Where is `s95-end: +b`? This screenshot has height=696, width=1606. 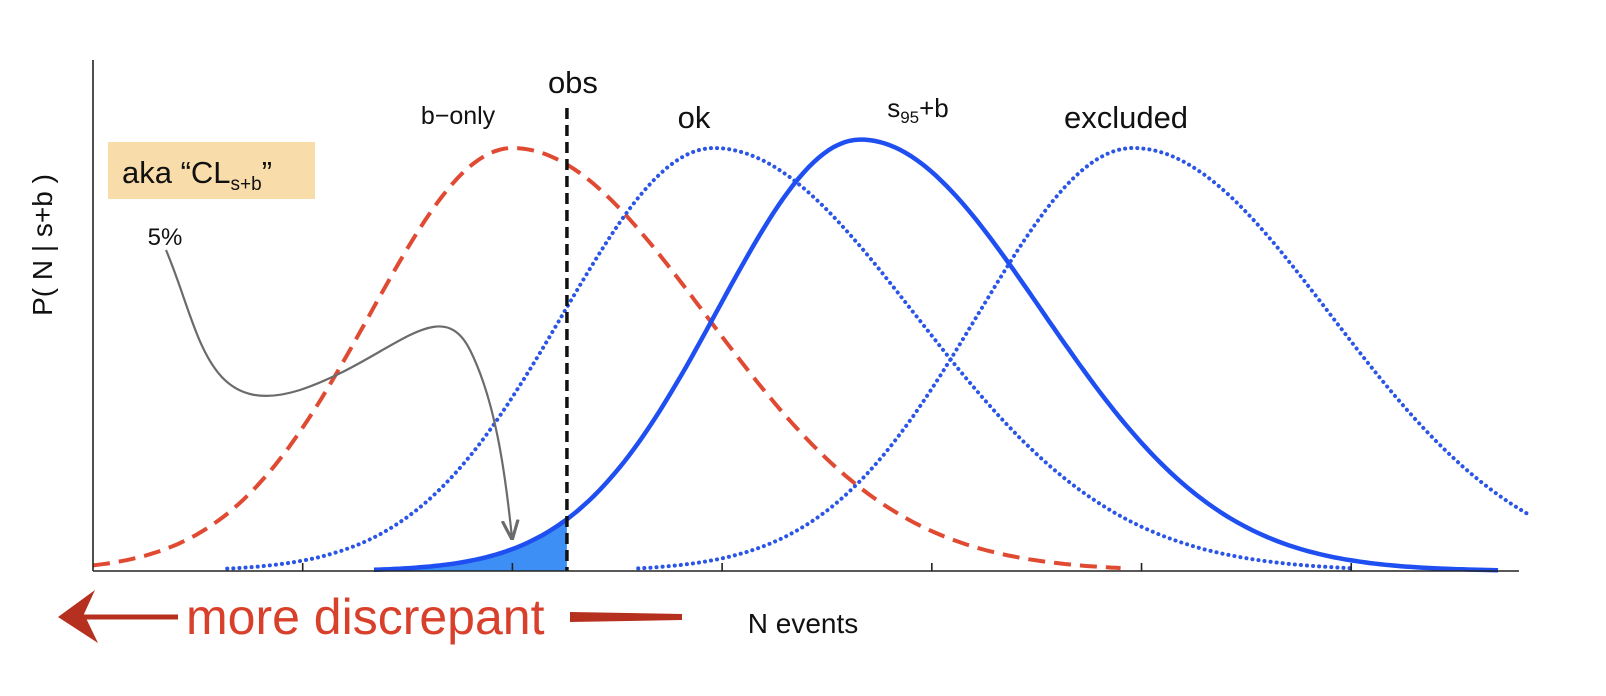
s95-end: +b is located at coordinates (934, 108).